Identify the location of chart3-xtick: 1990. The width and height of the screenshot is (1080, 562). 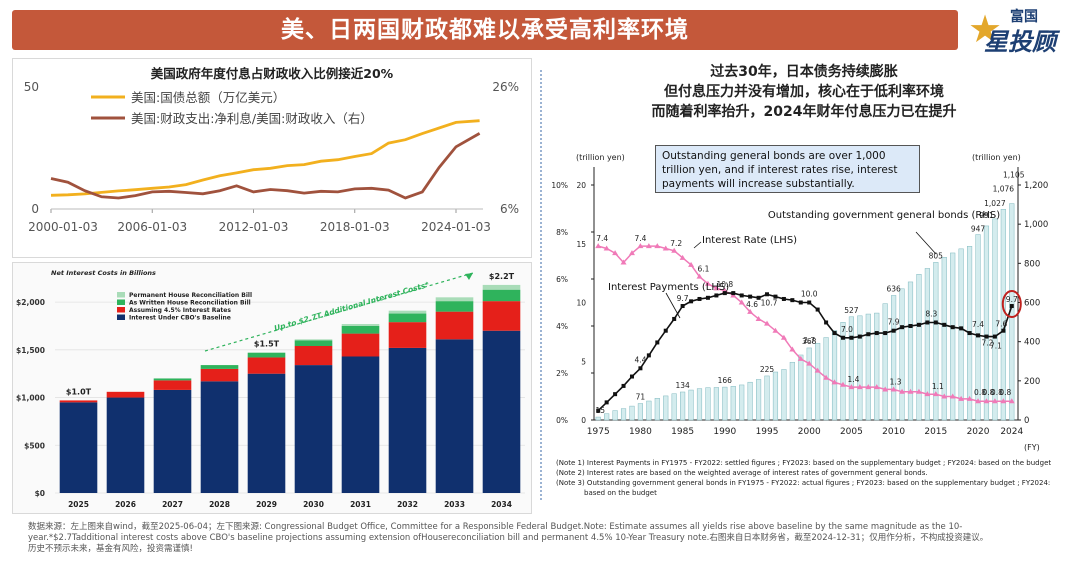
(724, 432).